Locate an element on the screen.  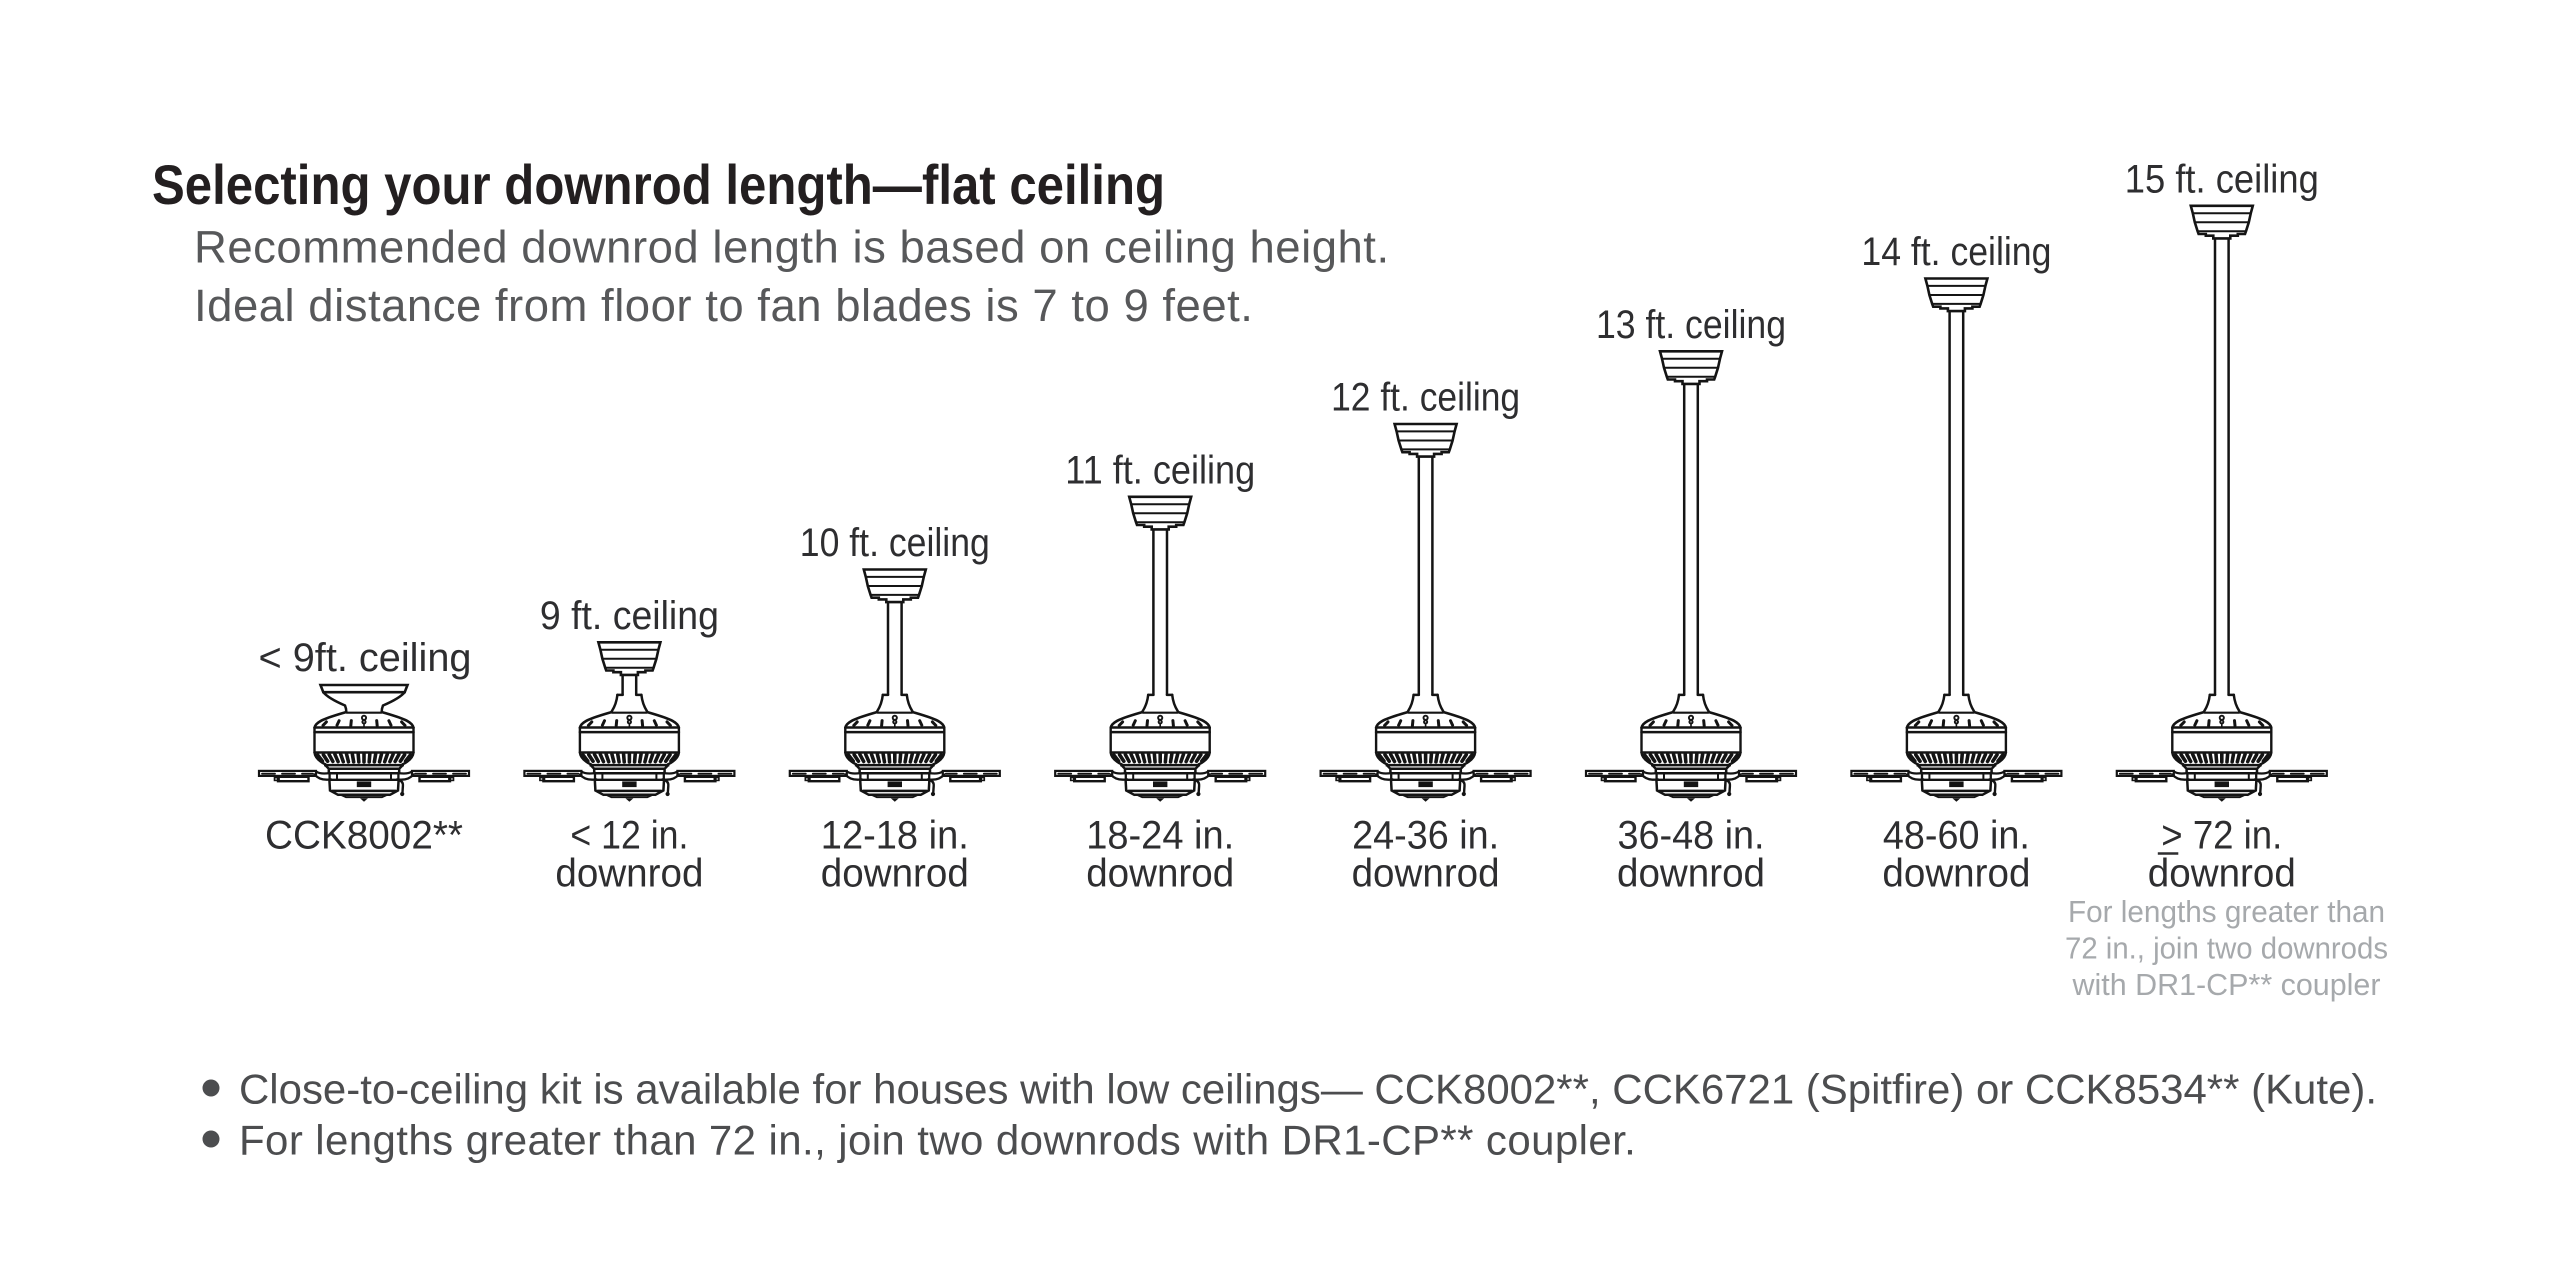
svg-text: 14 ft. ceiling is located at coordinates (1956, 252).